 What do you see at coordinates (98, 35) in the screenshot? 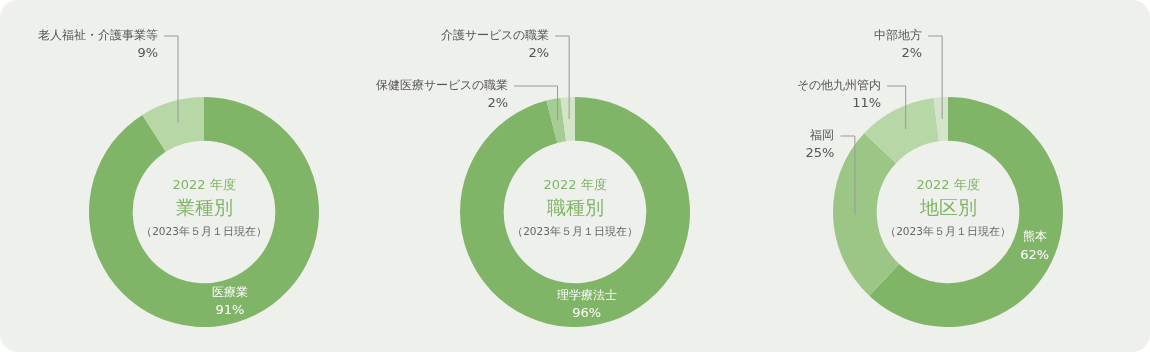
I see `slice-label: 老人福祉・介護事業等` at bounding box center [98, 35].